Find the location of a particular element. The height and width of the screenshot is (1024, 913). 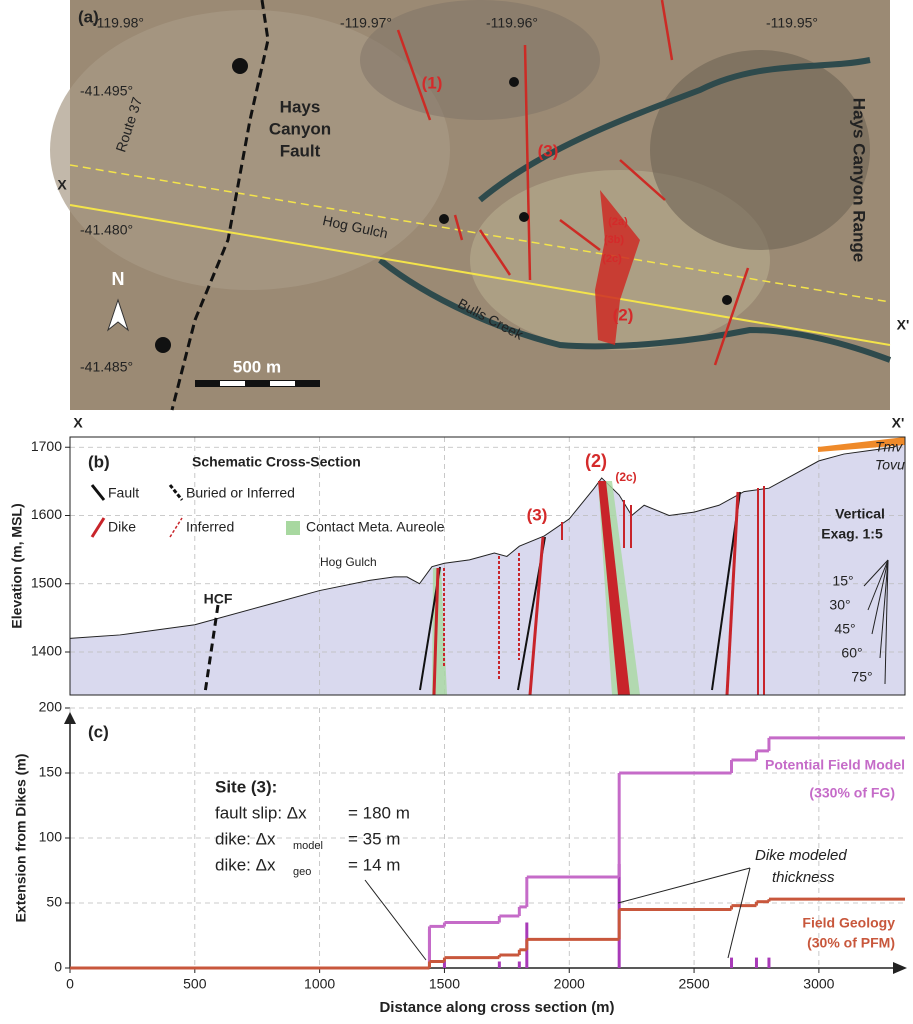

annotation: = 180 m is located at coordinates (379, 812).